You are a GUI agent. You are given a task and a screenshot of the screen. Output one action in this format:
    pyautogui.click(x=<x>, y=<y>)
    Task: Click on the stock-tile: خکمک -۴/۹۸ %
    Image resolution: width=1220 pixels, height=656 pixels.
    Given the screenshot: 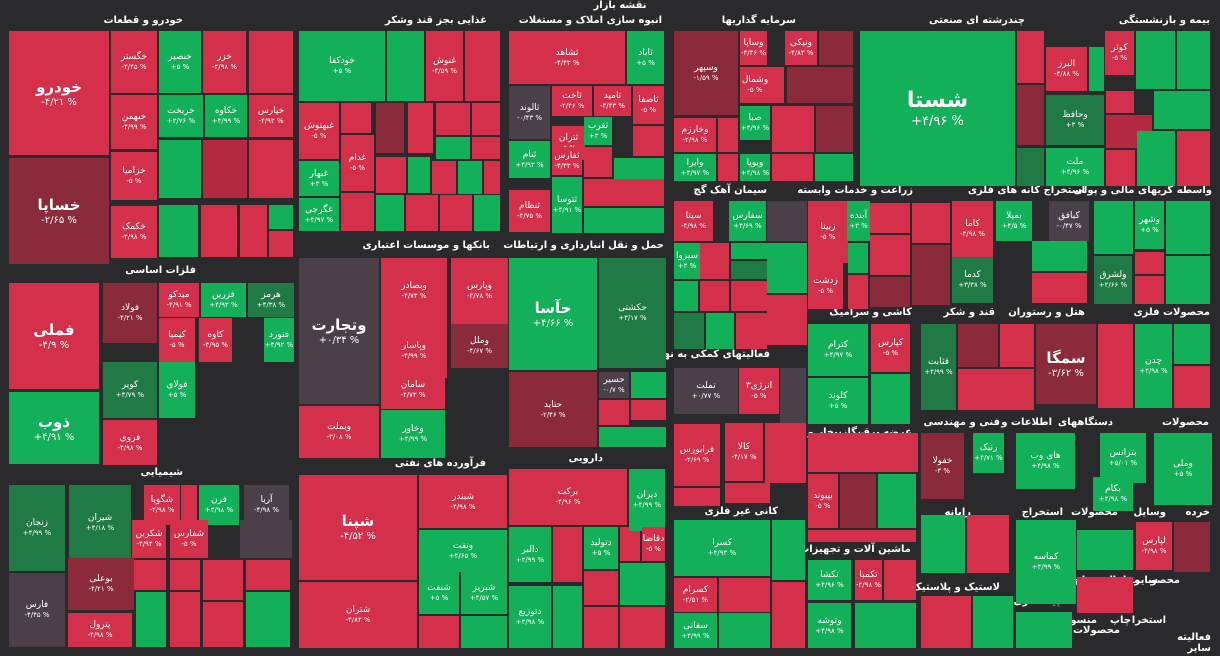 What is the action you would take?
    pyautogui.click(x=134, y=232)
    